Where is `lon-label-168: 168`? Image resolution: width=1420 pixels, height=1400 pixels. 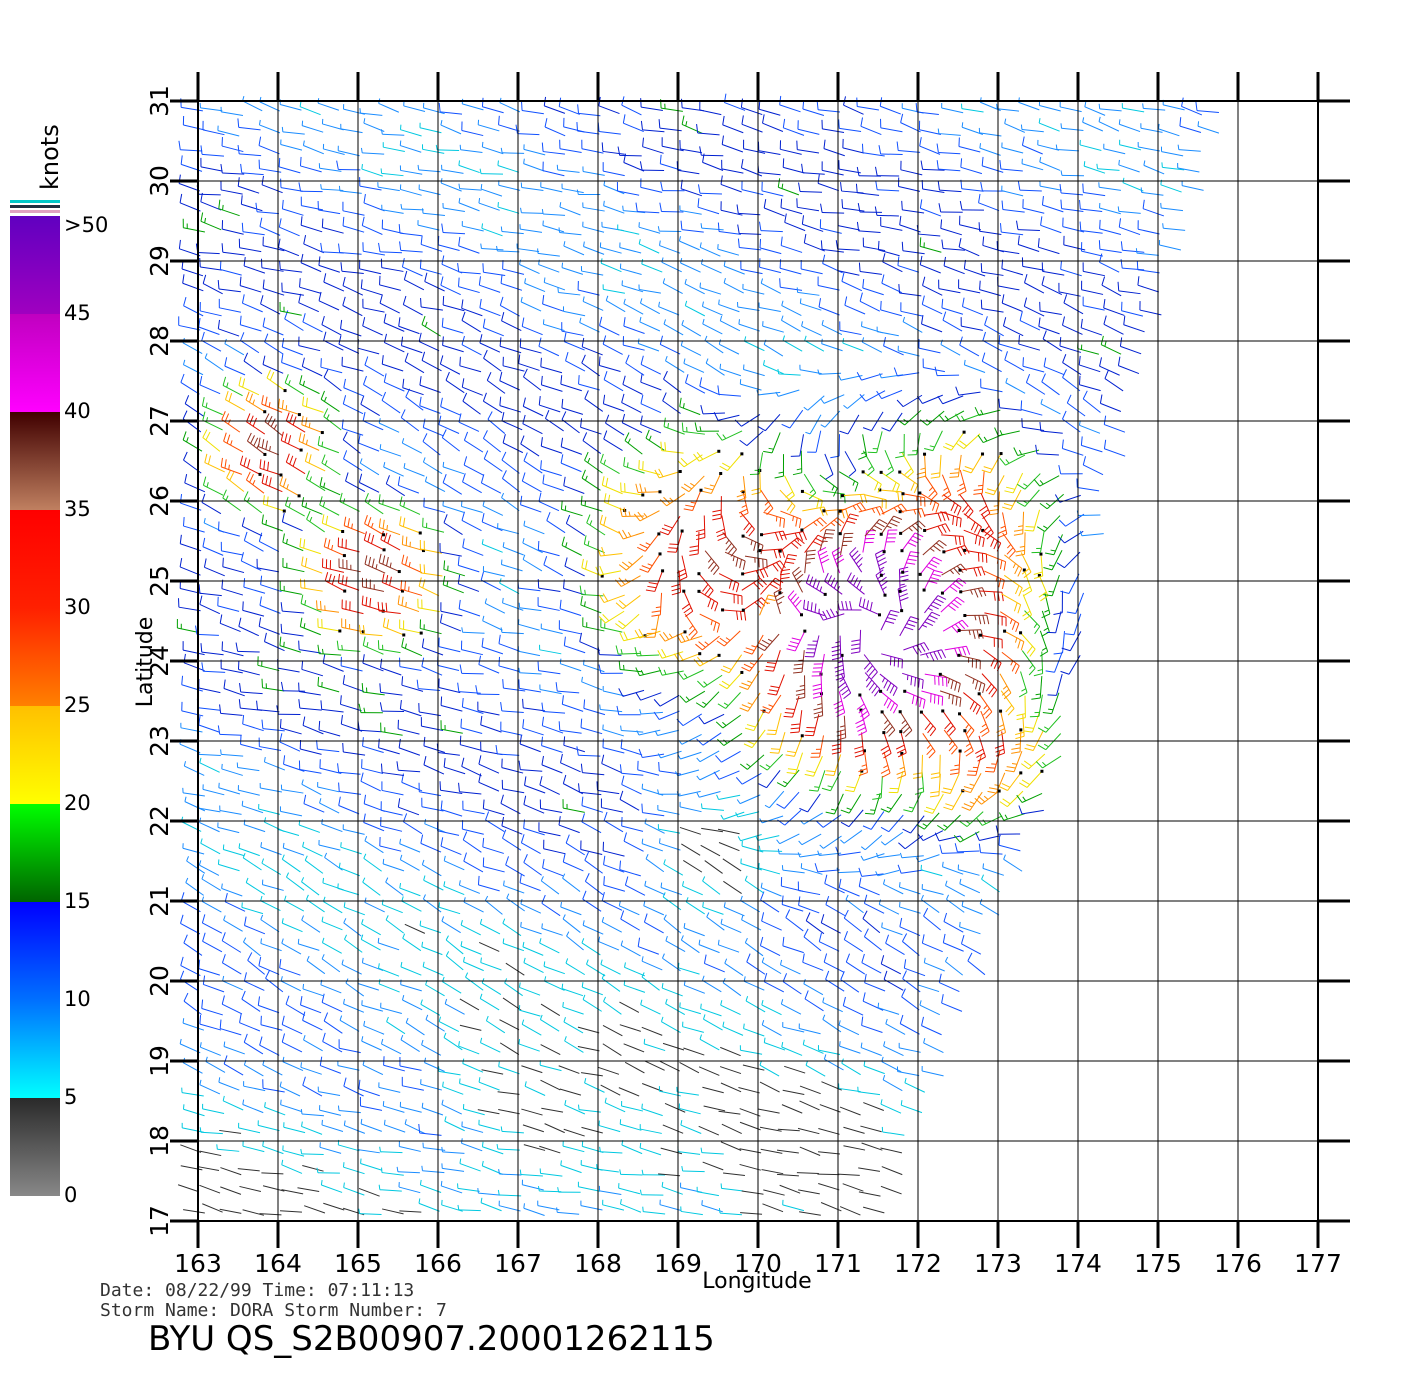 lon-label-168: 168 is located at coordinates (598, 1263).